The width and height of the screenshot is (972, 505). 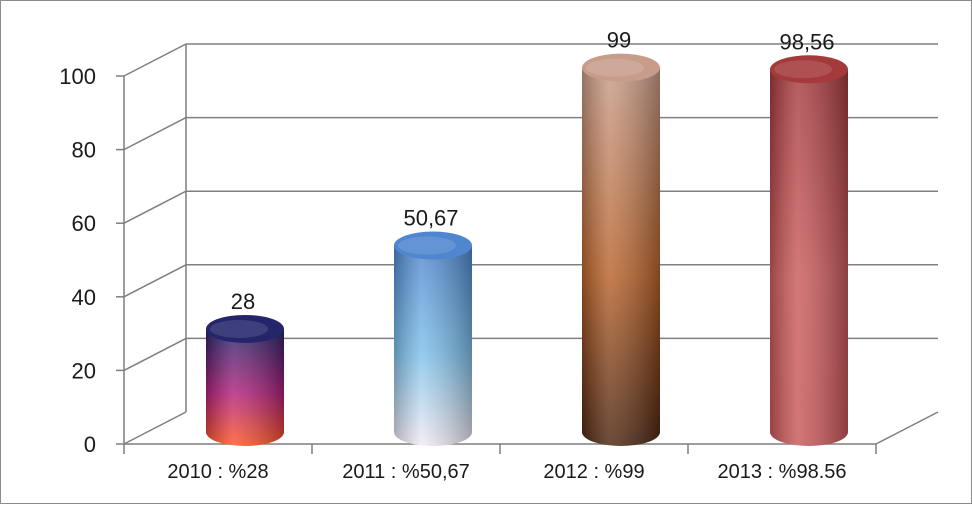 I want to click on x-tick-label: 2012 : %99, so click(x=593, y=472).